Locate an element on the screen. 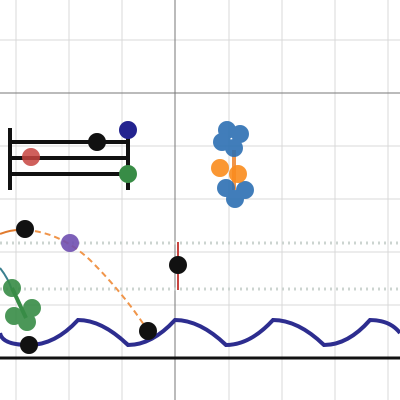 This screenshot has height=400, width=400. sine-curve is located at coordinates (200, 332).